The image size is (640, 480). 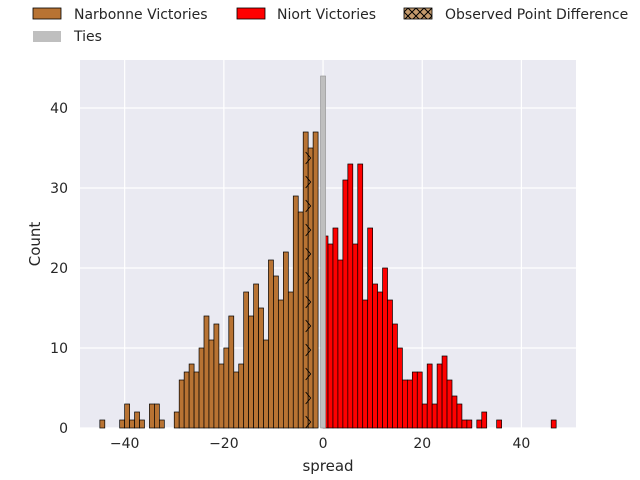 I want to click on y-axis-title: Count, so click(x=35, y=244).